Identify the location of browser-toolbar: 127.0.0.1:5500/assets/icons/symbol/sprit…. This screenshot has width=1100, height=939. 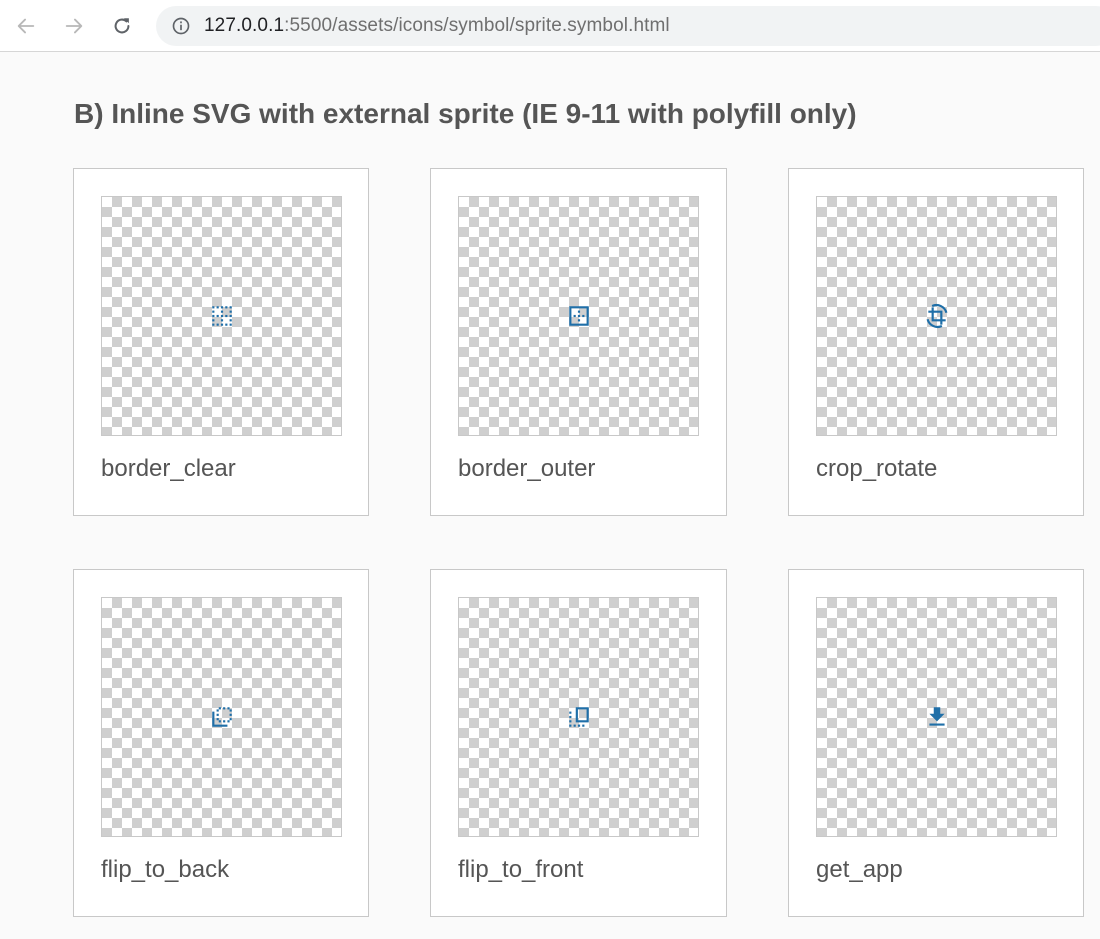
(550, 26).